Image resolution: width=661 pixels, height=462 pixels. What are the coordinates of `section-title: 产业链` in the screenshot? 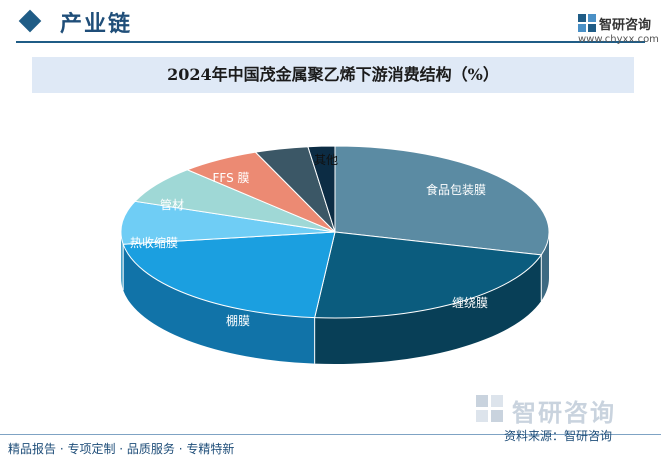 It's located at (96, 24).